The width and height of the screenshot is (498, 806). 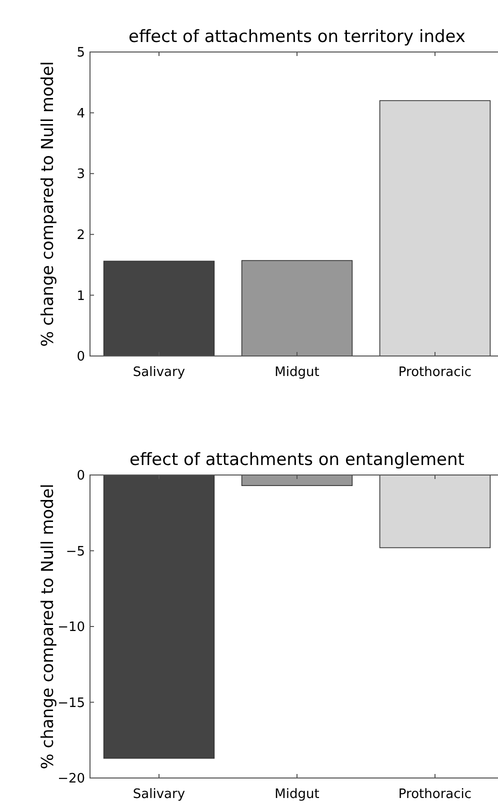 What do you see at coordinates (71, 779) in the screenshot?
I see `y-tick-label: −20` at bounding box center [71, 779].